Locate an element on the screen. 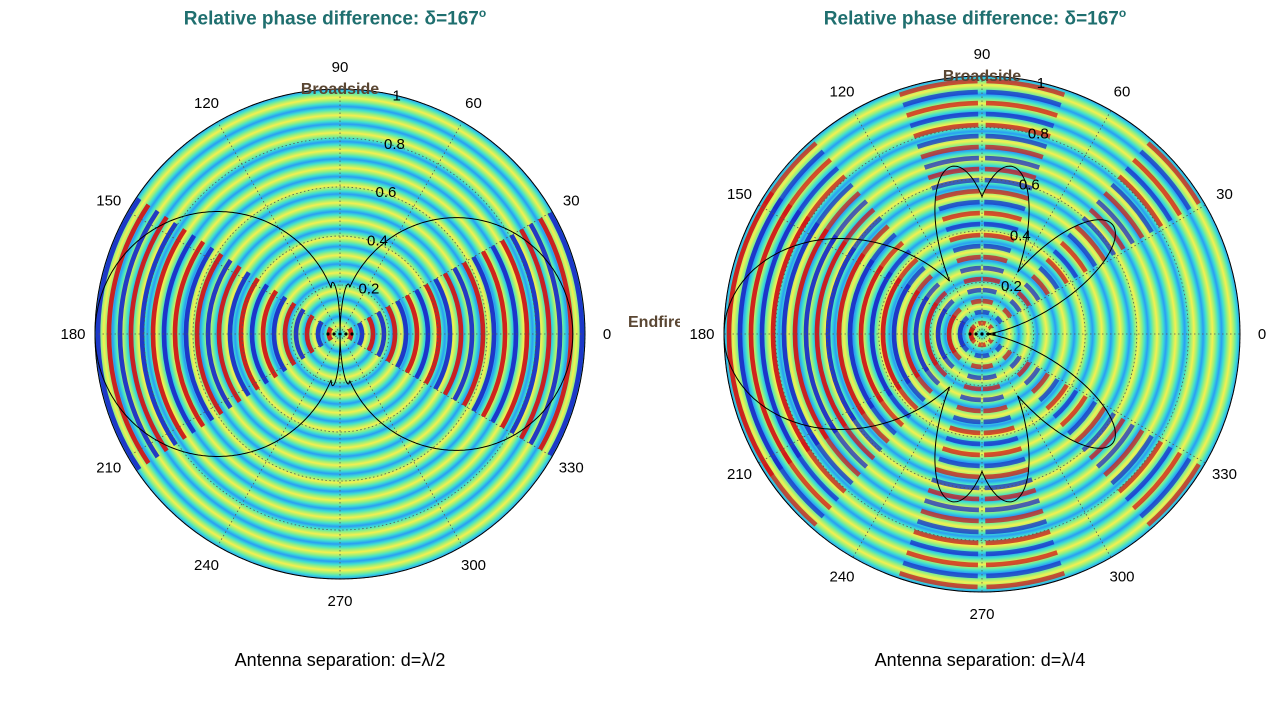 This screenshot has width=1280, height=720. angle-tick-label: 180 is located at coordinates (72, 334).